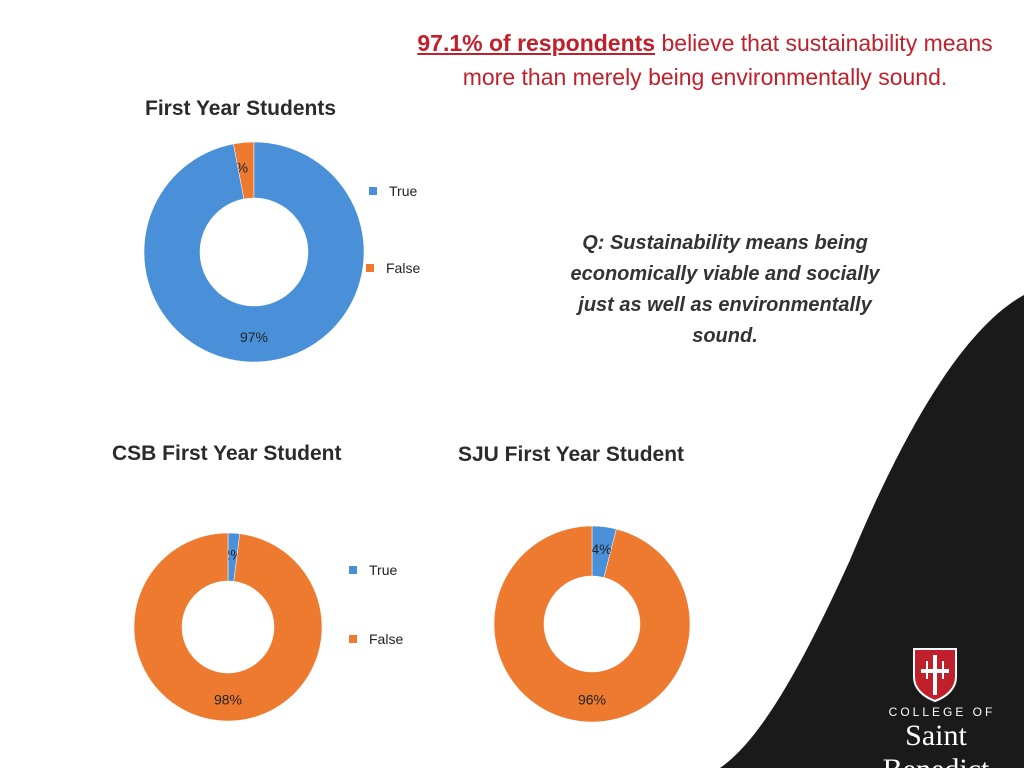  Describe the element at coordinates (403, 191) in the screenshot. I see `legend-label-true: True` at that location.